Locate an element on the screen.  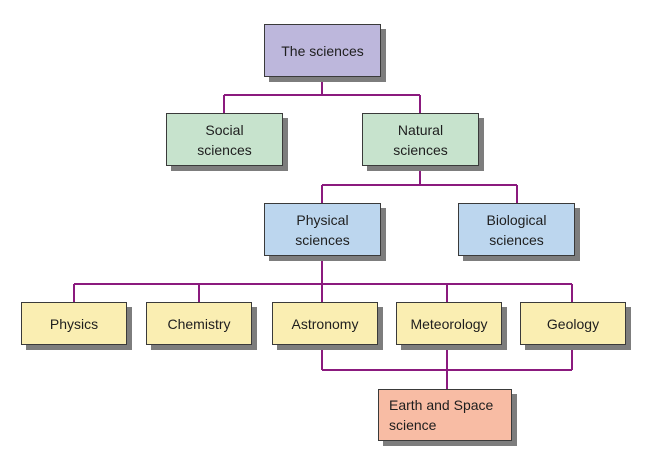
node-natural-sciences-label: Natural sciences is located at coordinates (420, 139).